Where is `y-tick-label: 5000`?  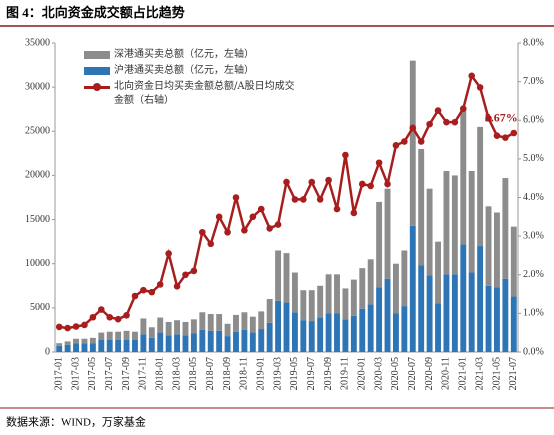 y-tick-label: 5000 is located at coordinates (40, 307).